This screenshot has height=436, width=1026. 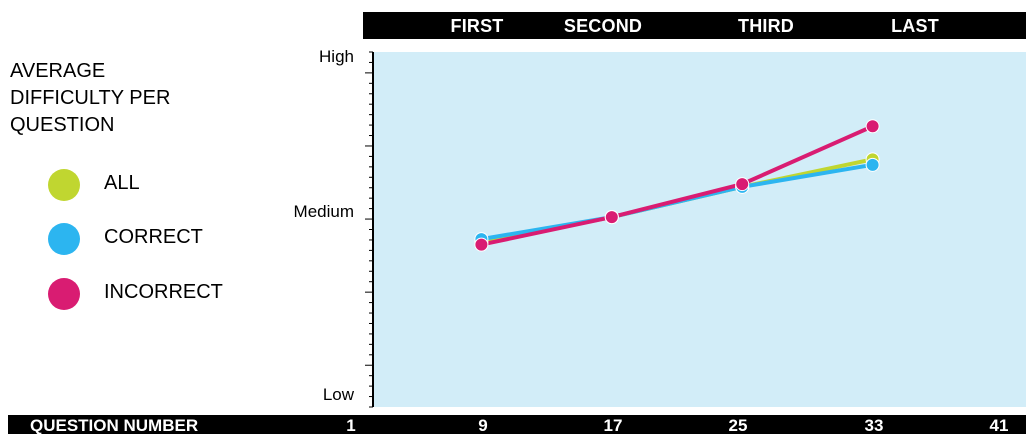 What do you see at coordinates (677, 185) in the screenshot?
I see `series-line-incorrect` at bounding box center [677, 185].